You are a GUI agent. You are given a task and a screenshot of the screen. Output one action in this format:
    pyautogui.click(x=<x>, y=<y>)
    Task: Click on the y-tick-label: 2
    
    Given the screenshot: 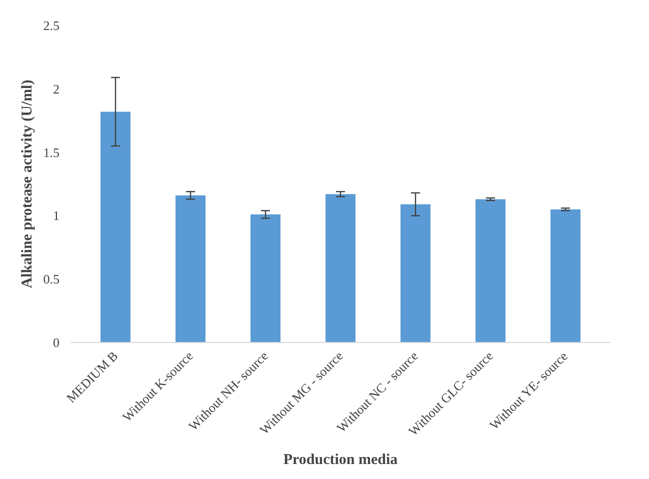 What is the action you would take?
    pyautogui.click(x=56, y=88)
    